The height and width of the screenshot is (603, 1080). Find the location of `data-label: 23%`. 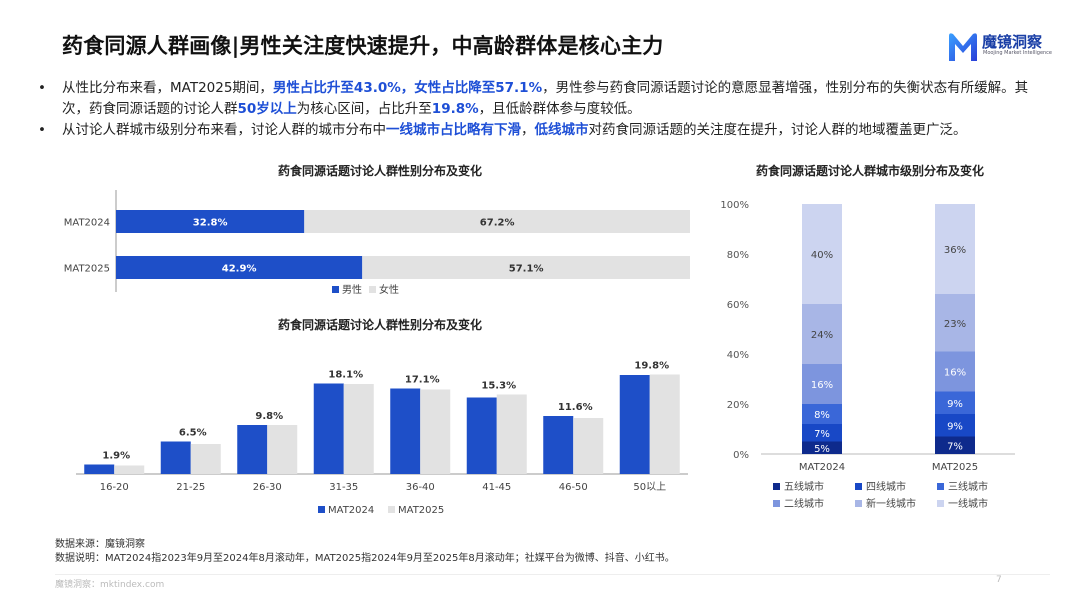

data-label: 23% is located at coordinates (955, 324).